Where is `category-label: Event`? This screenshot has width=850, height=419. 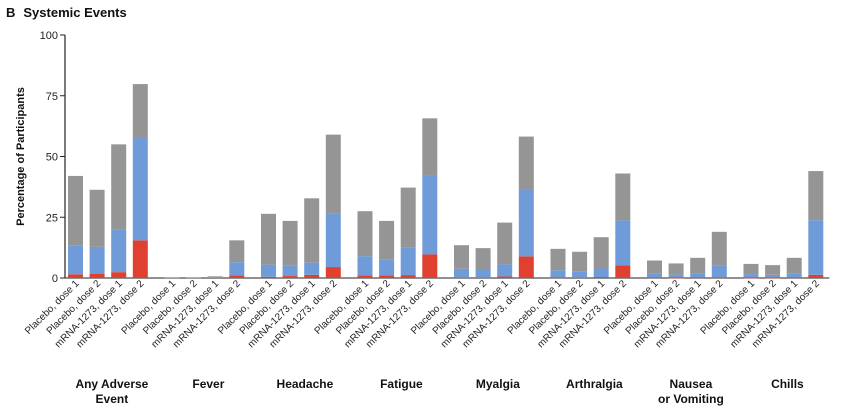
category-label: Event is located at coordinates (112, 399).